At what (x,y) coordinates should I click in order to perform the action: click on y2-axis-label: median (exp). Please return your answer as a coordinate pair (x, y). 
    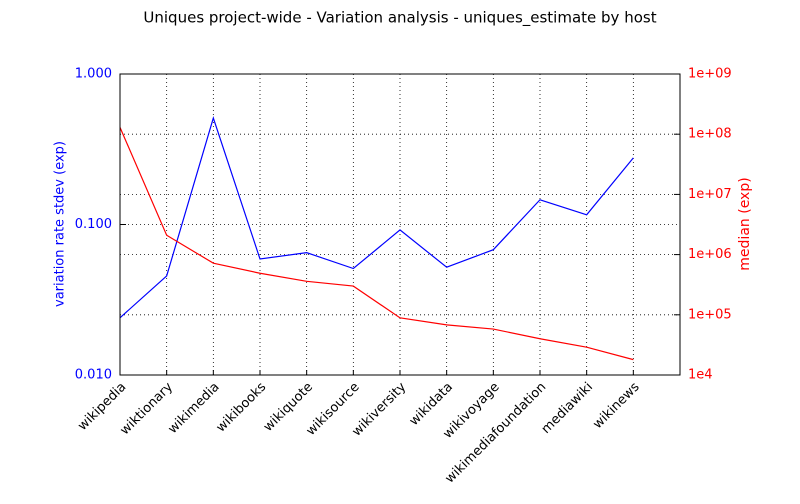
    Looking at the image, I should click on (745, 223).